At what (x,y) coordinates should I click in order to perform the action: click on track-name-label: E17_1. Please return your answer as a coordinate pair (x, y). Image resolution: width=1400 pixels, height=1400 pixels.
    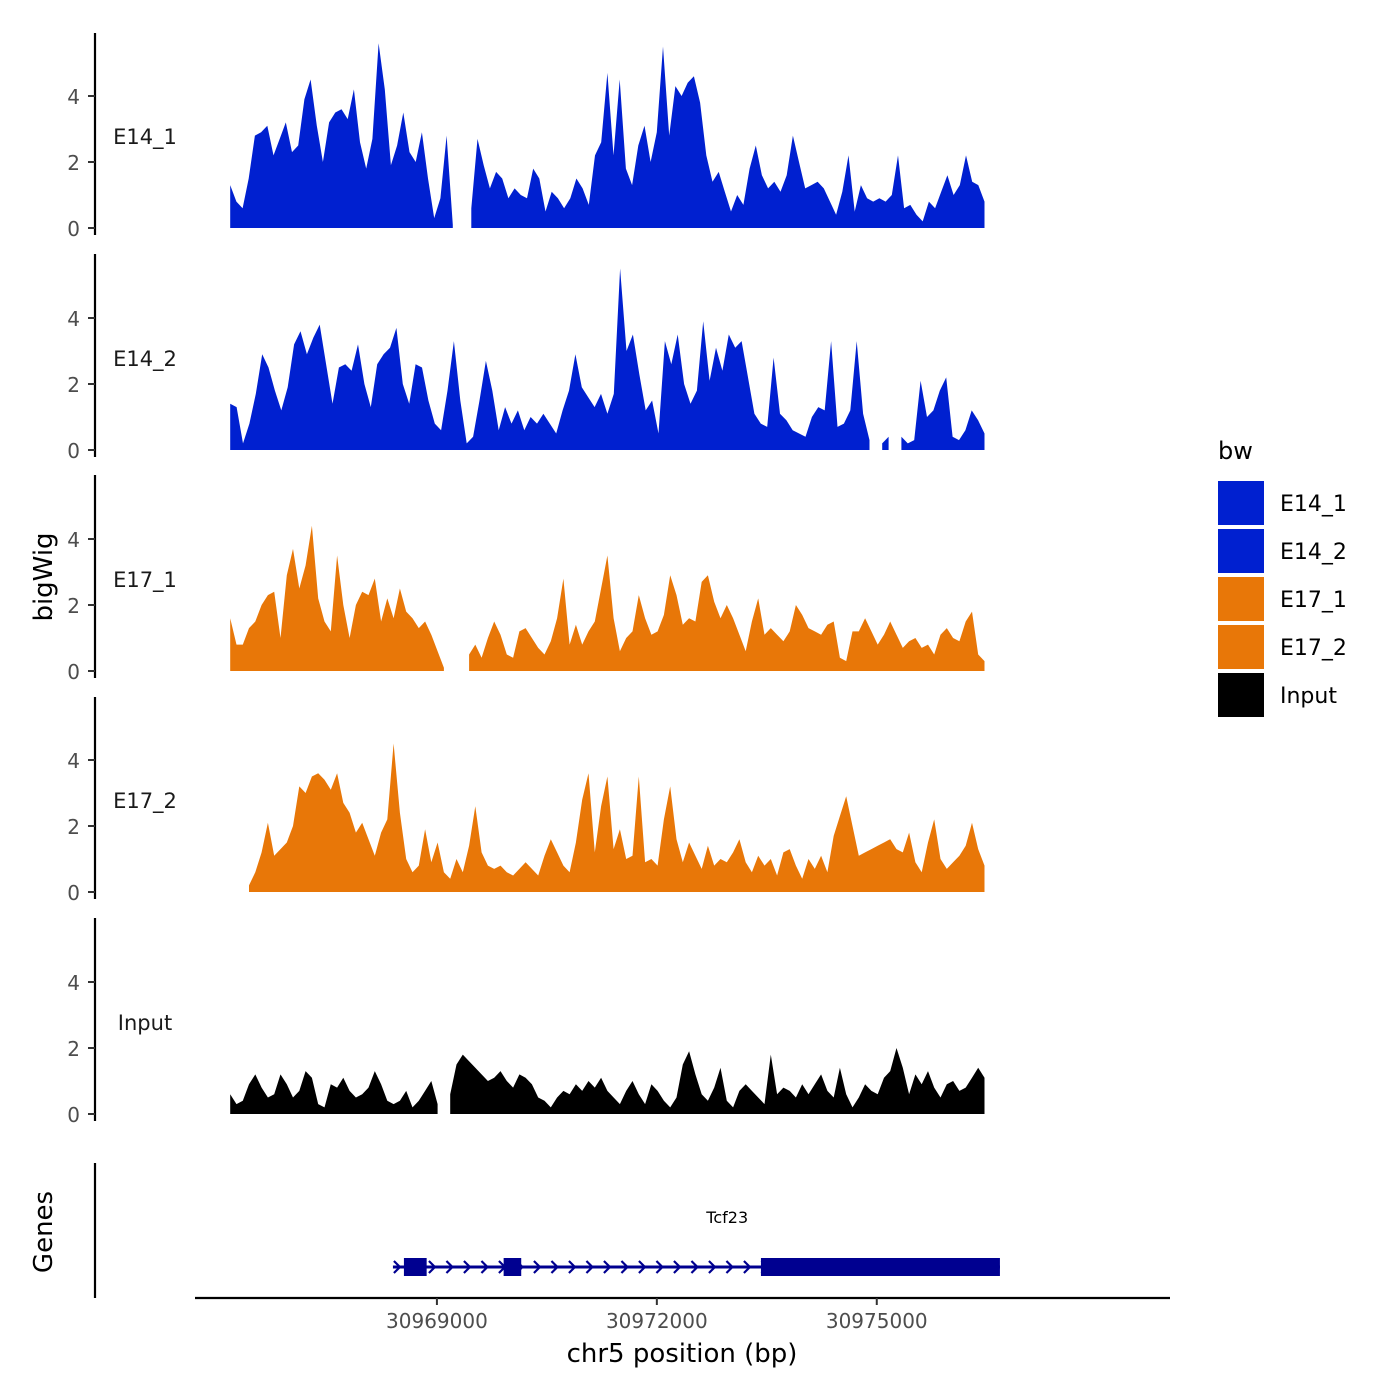
    Looking at the image, I should click on (145, 580).